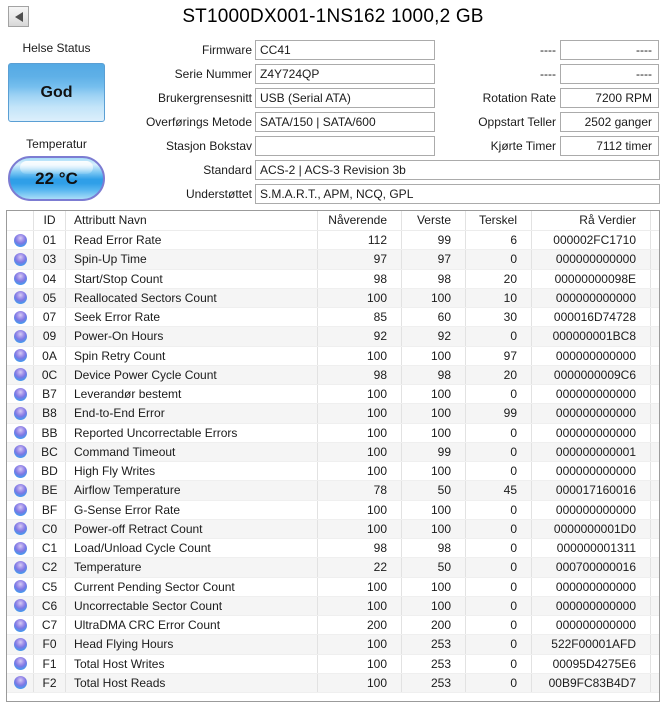 This screenshot has width=666, height=702. Describe the element at coordinates (333, 318) in the screenshot. I see `table-row: 07 Seek Error Rate 85 60 30 000016D74728` at that location.